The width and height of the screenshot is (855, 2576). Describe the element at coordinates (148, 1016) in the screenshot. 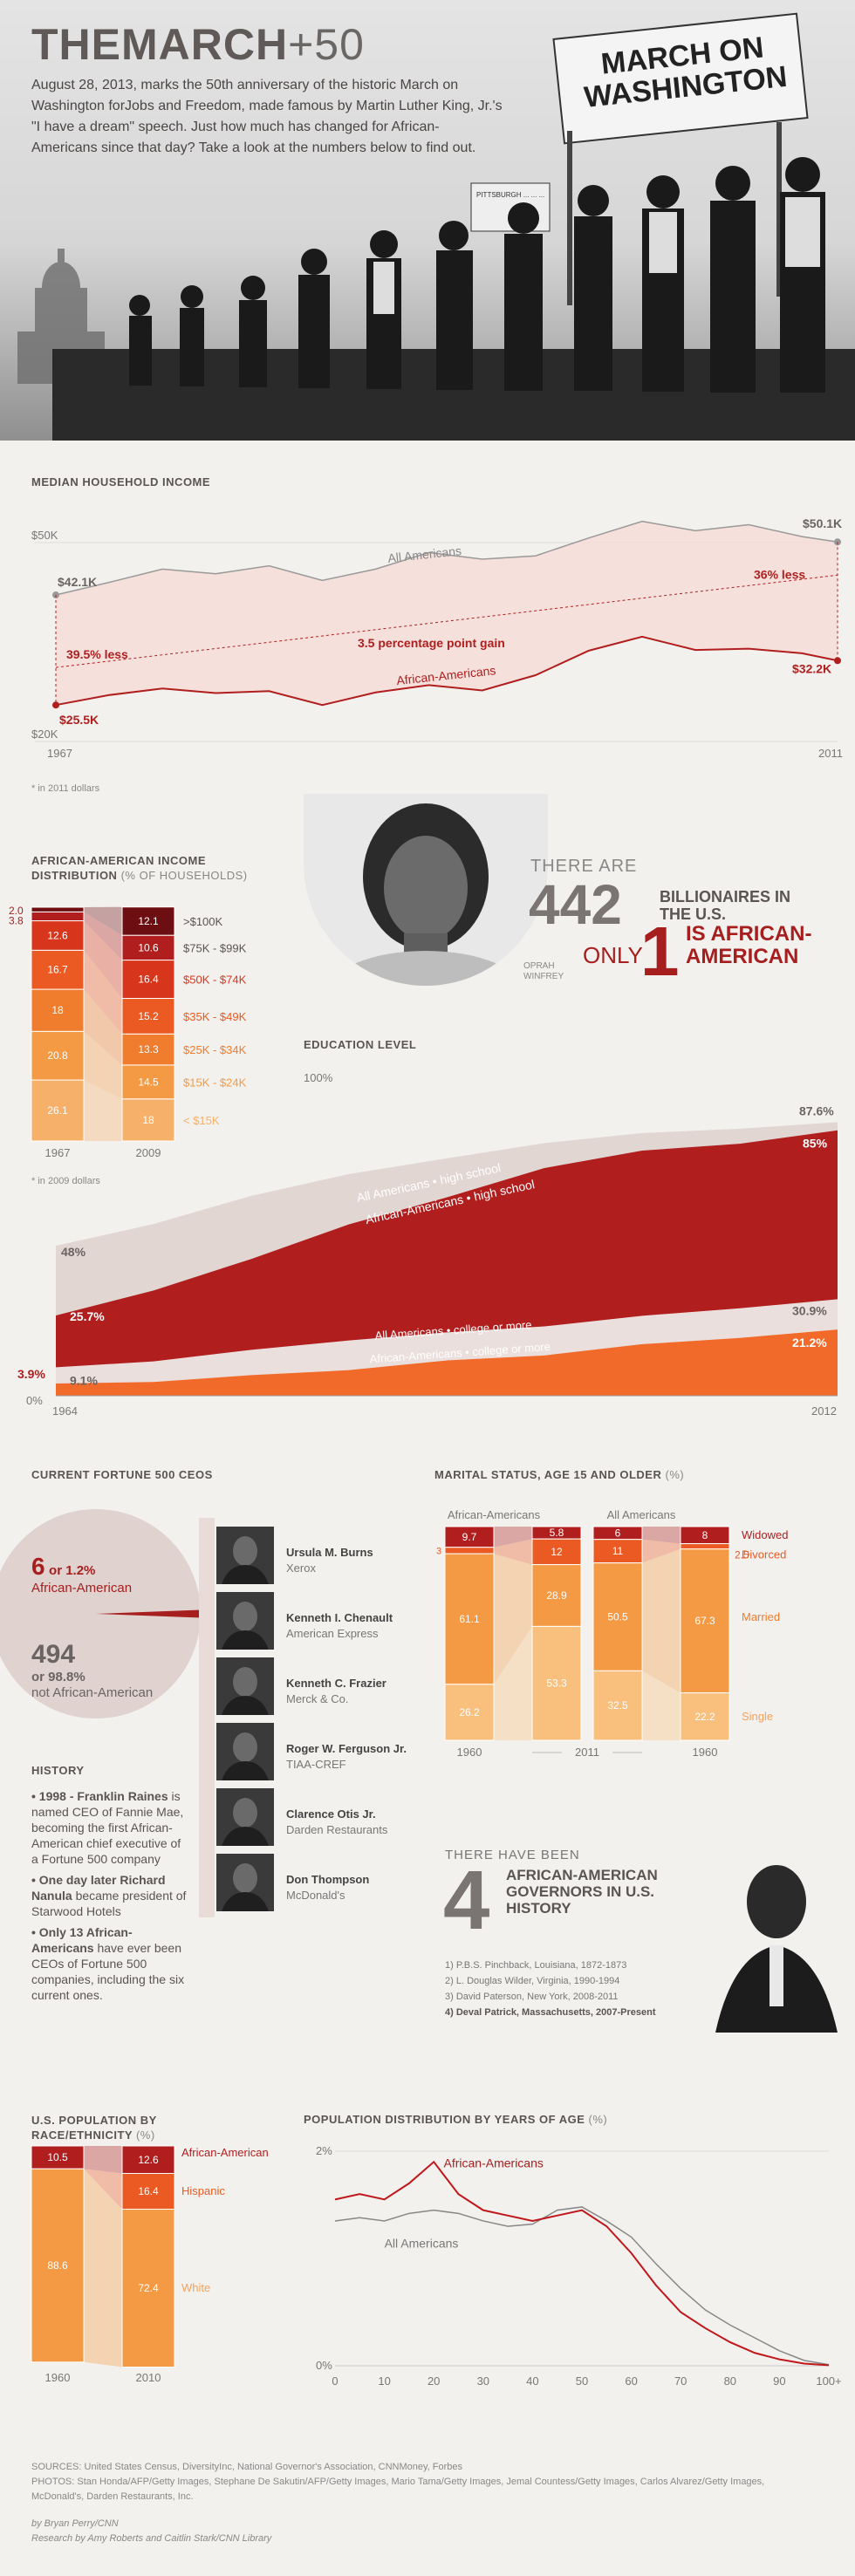

I see `data-label: 15.2` at that location.